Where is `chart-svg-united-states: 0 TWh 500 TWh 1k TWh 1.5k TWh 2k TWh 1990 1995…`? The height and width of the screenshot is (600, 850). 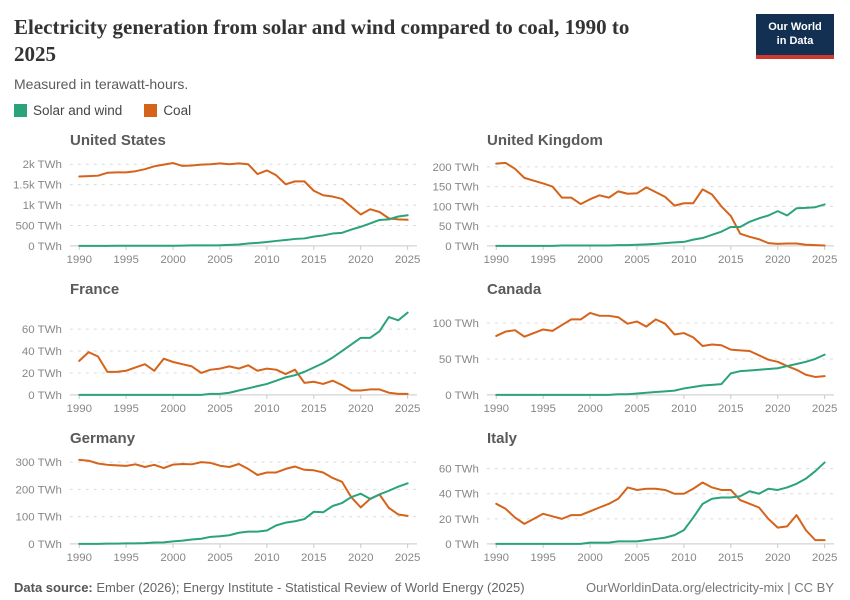 chart-svg-united-states: 0 TWh 500 TWh 1k TWh 1.5k TWh 2k TWh 1990 1995… is located at coordinates (217, 212).